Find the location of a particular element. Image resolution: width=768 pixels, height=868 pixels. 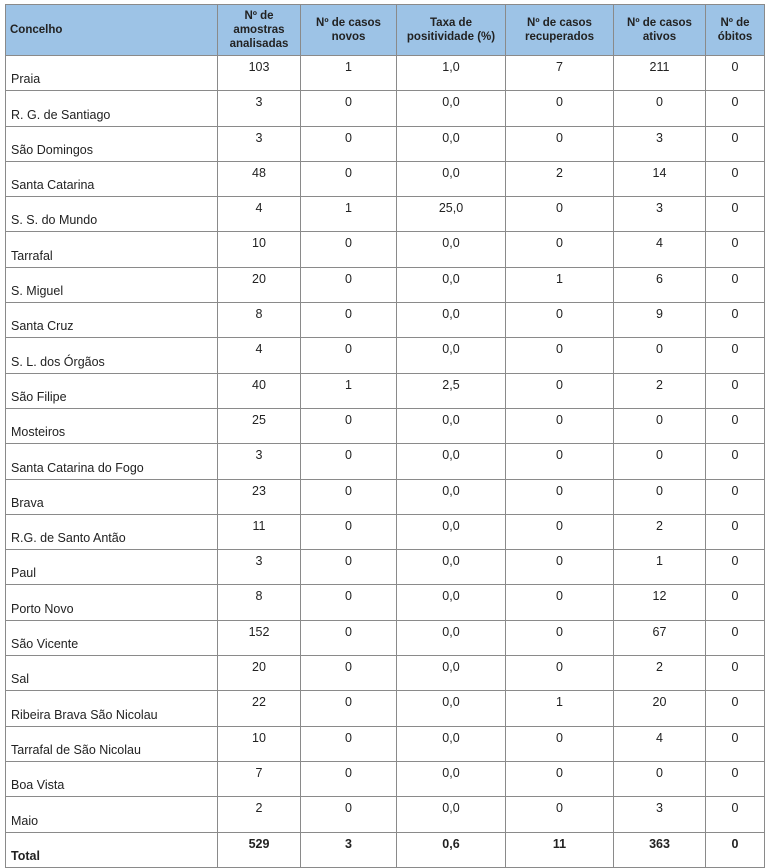

table-row: Santa Cruz 8 0 0,0 0 9 0 is located at coordinates (385, 320).